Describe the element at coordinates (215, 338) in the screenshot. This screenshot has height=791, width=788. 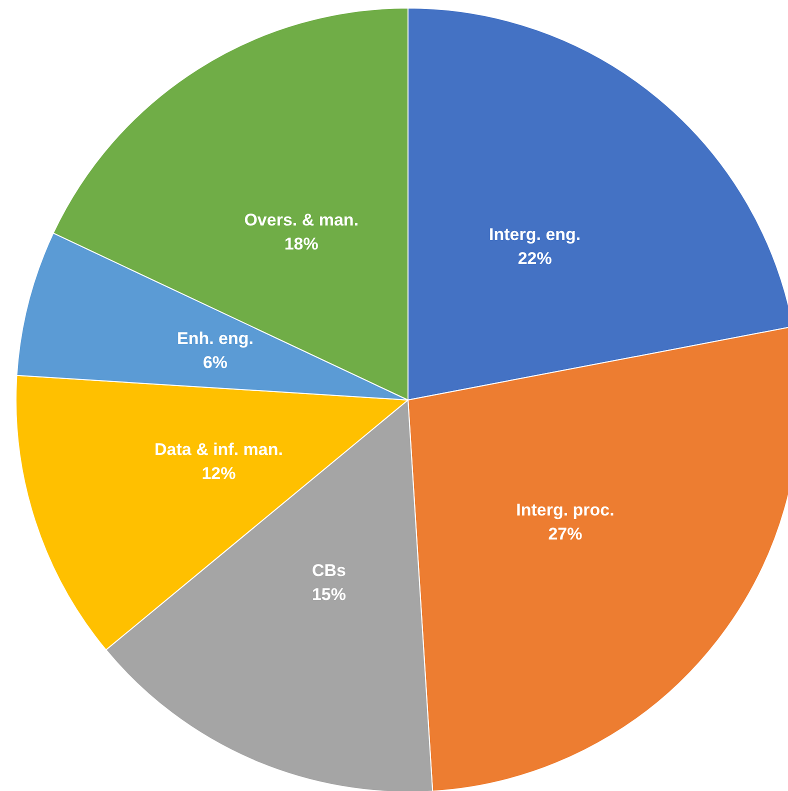
I see `slice-label: Enh. eng.` at that location.